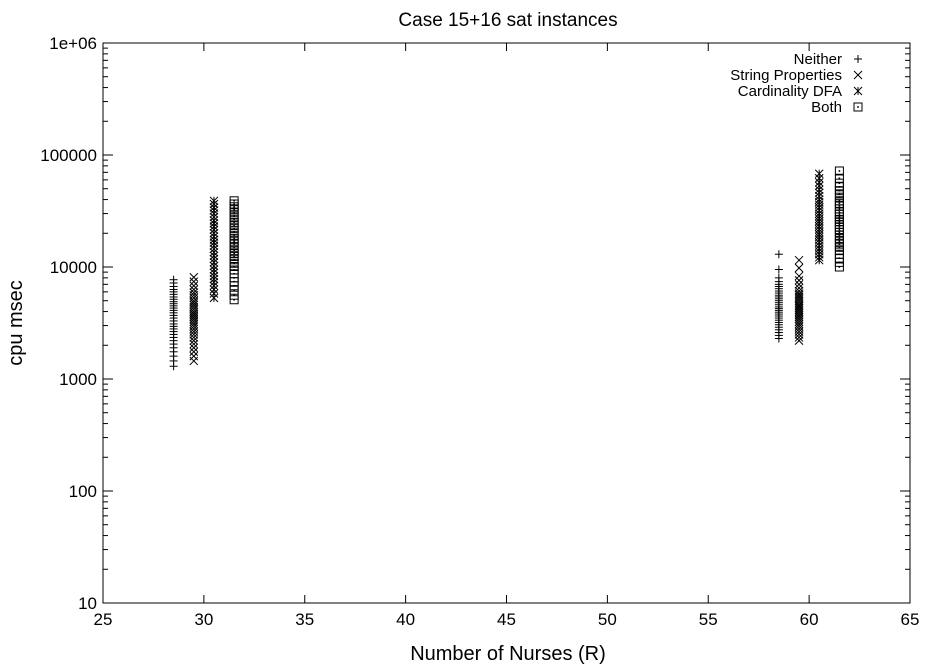 The image size is (931, 670). Describe the element at coordinates (818, 59) in the screenshot. I see `legend-label: Neither` at that location.